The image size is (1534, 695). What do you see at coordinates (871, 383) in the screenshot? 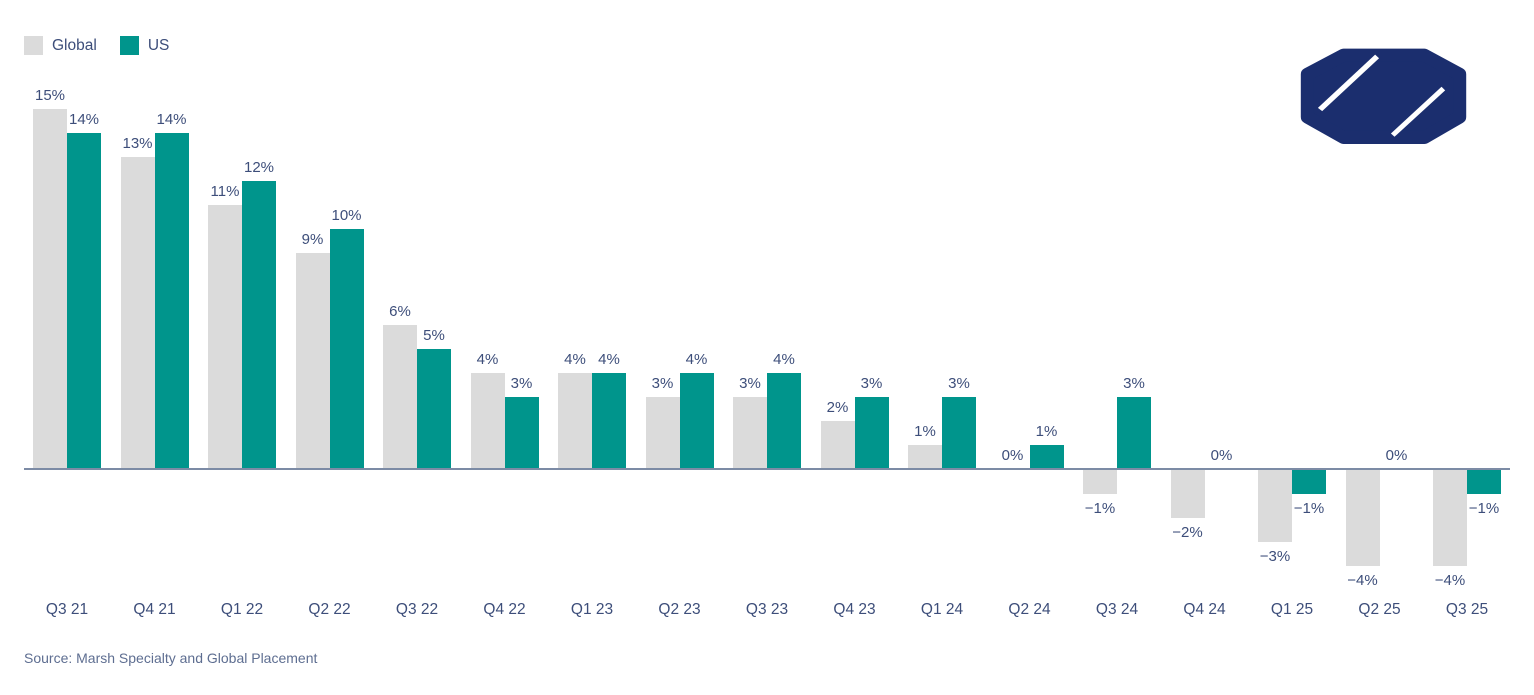
I see `bar-label-us-q4-23: 3%` at bounding box center [871, 383].